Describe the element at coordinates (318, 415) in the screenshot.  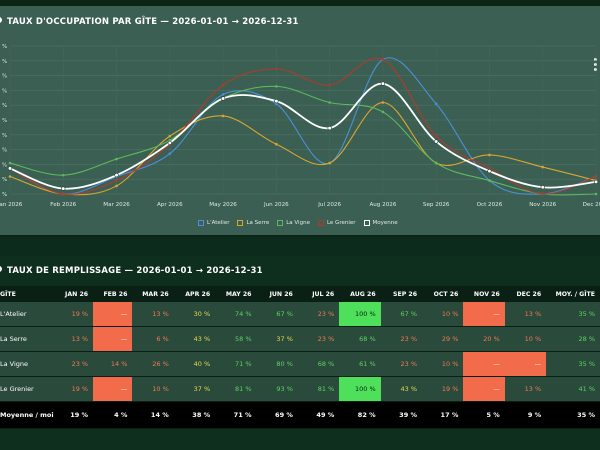
I see `table-cell: 49 %` at that location.